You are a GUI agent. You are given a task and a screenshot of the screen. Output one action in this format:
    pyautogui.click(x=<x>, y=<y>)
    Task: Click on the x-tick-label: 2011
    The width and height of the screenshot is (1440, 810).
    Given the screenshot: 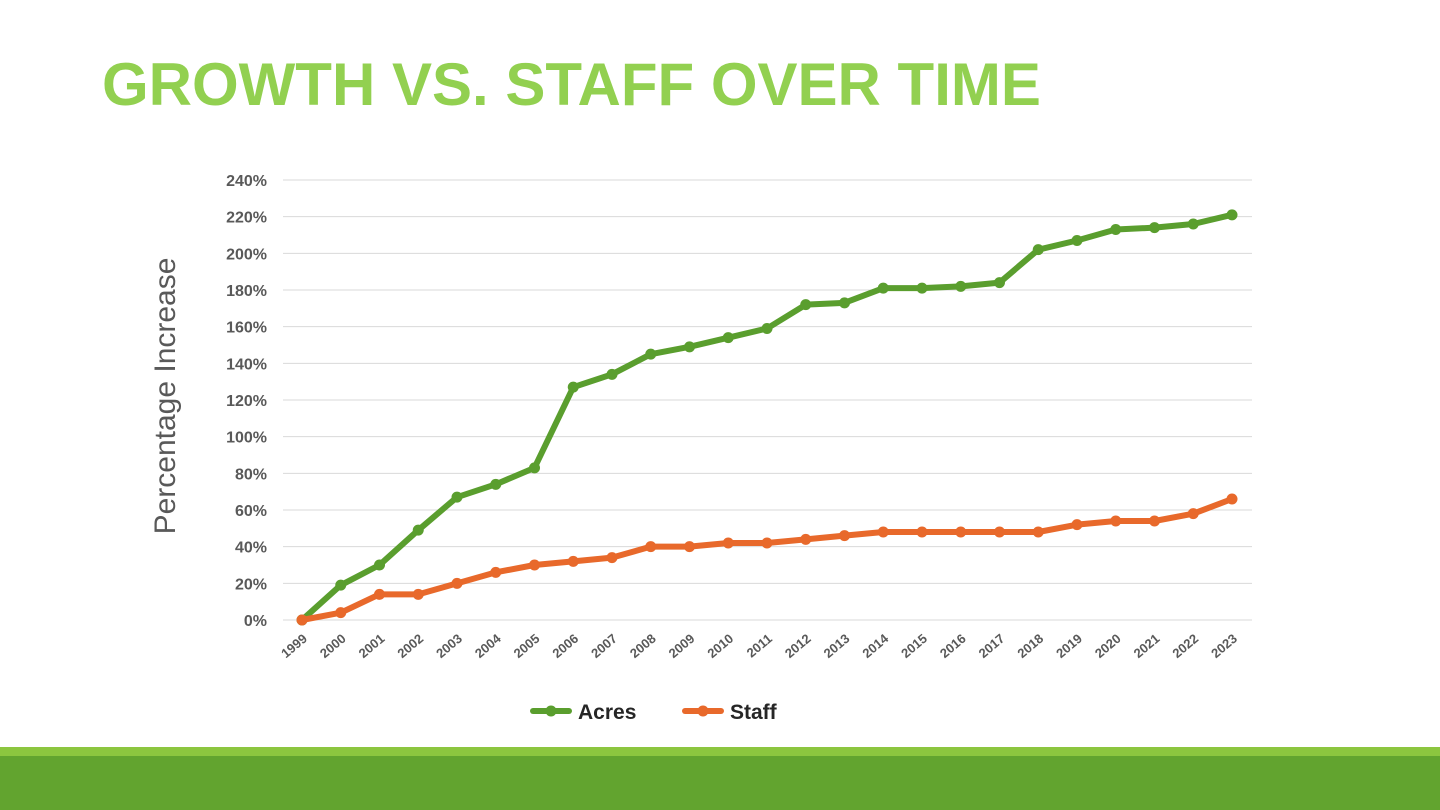 What is the action you would take?
    pyautogui.click(x=759, y=646)
    